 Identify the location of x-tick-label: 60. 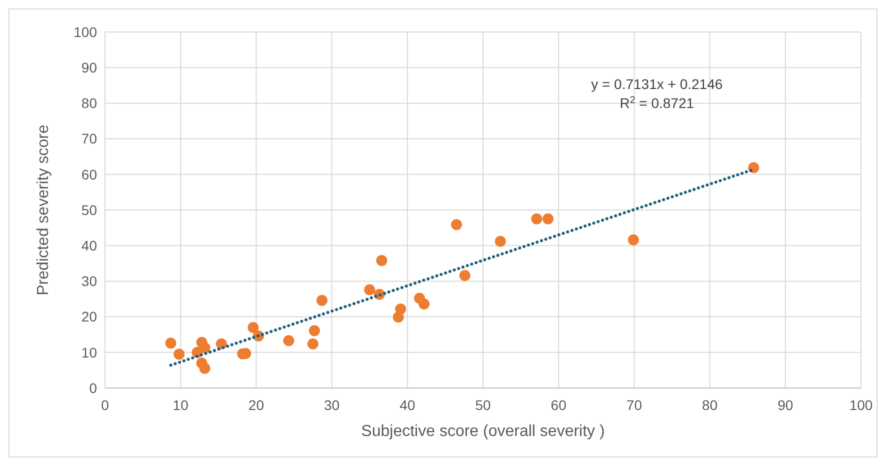
(558, 405).